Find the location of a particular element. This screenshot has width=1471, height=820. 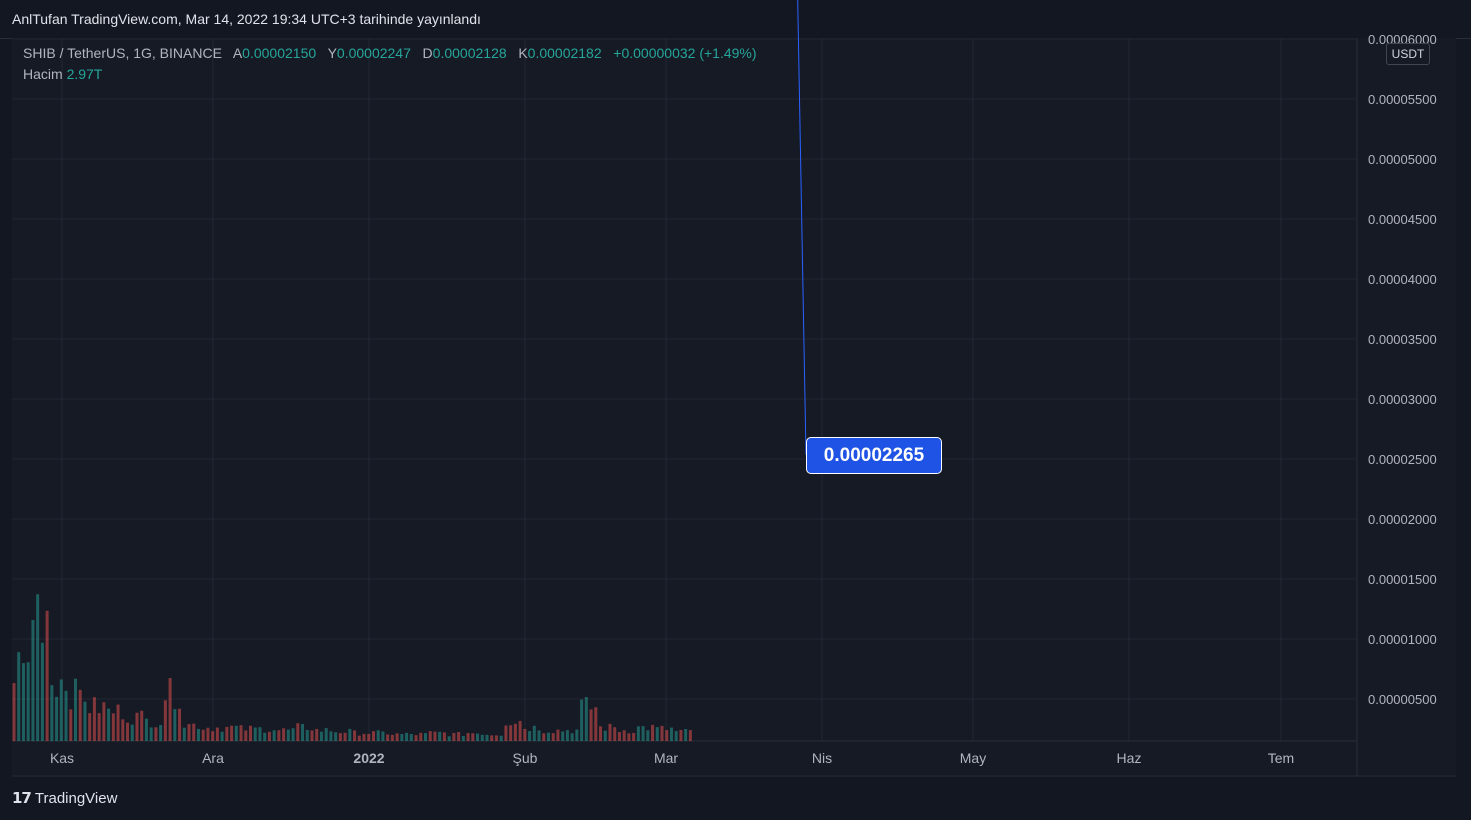

x-tick-label: May is located at coordinates (973, 758).